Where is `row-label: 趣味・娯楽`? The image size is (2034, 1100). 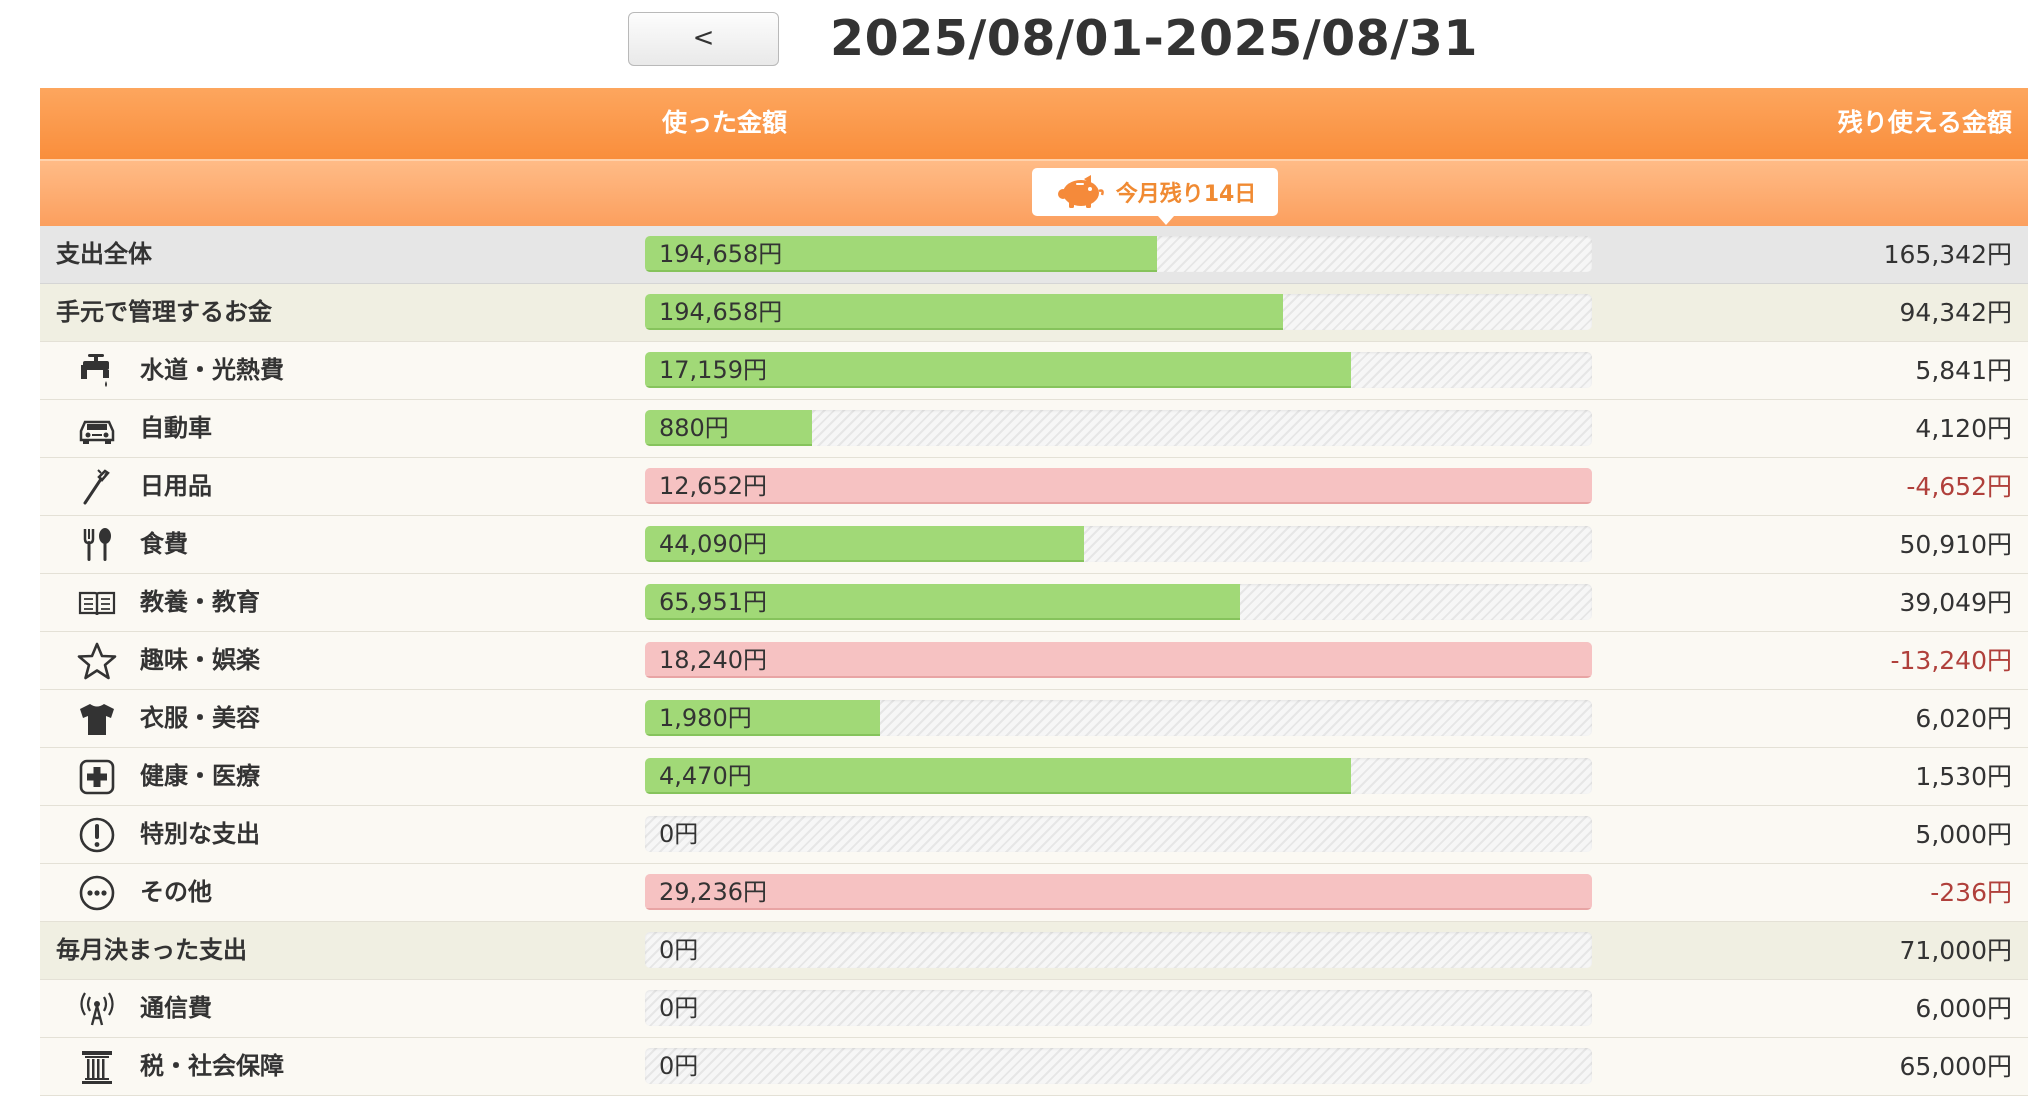 row-label: 趣味・娯楽 is located at coordinates (200, 660).